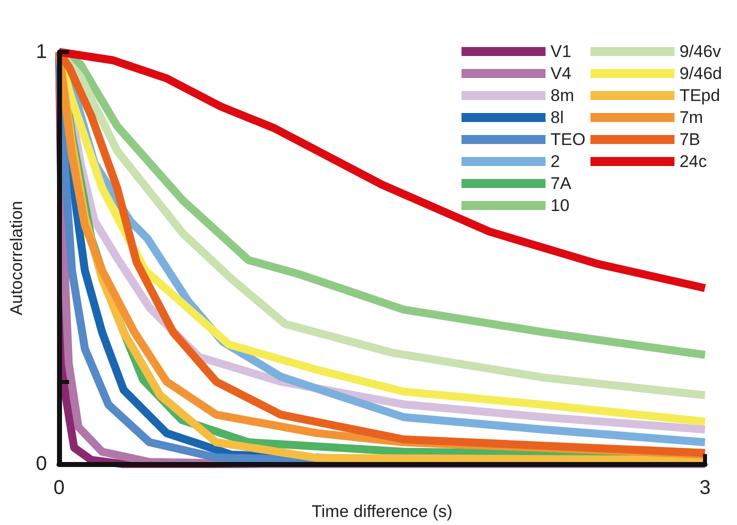  Describe the element at coordinates (561, 183) in the screenshot. I see `legend-label: 7A` at that location.